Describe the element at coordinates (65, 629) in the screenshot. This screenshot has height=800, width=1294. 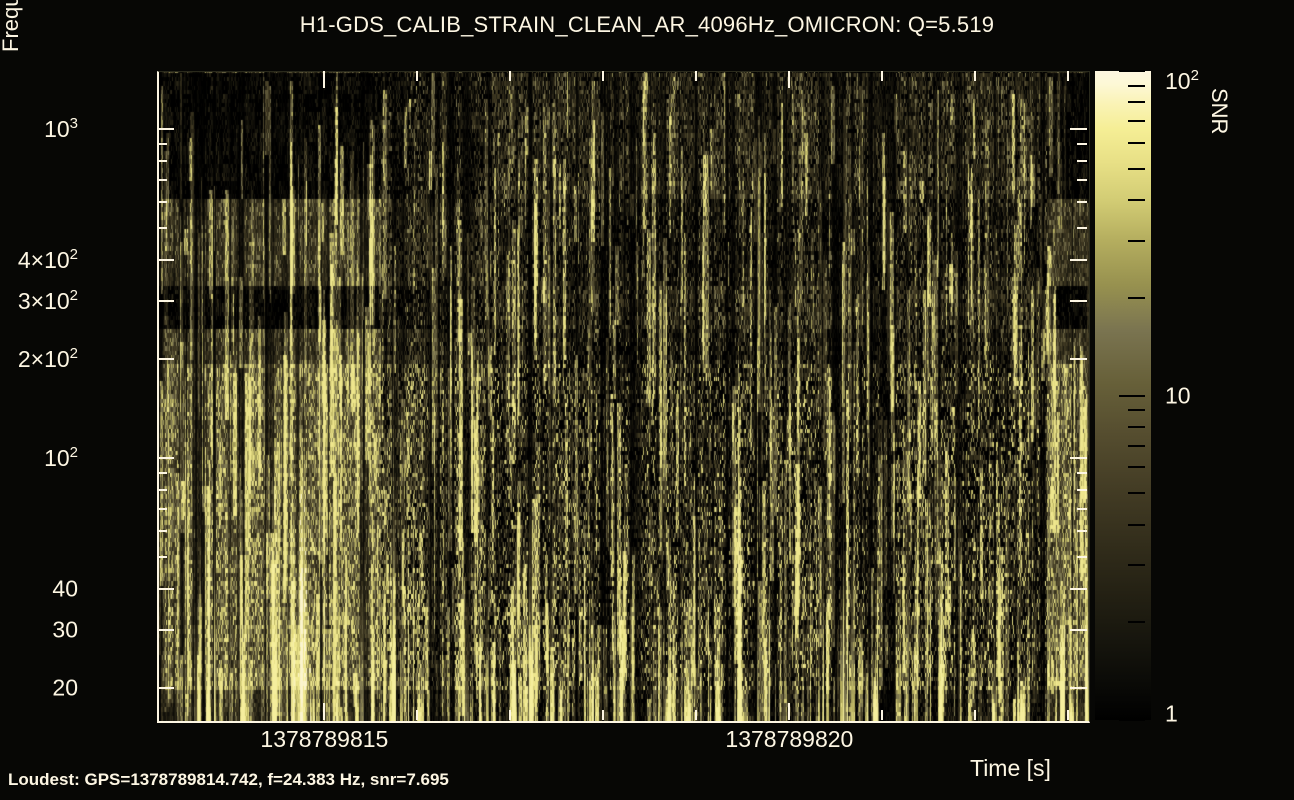
I see `y-tick-label: 30` at that location.